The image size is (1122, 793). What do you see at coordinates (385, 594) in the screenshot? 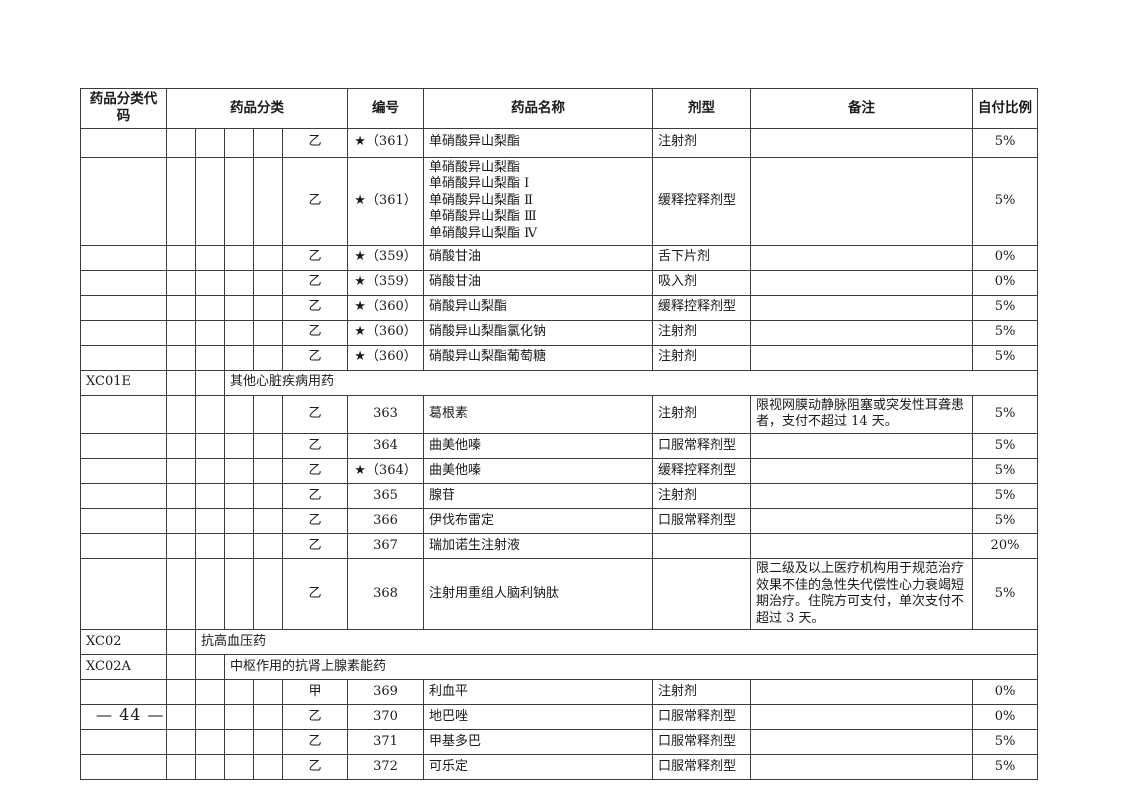
I see `cell-number: 368` at bounding box center [385, 594].